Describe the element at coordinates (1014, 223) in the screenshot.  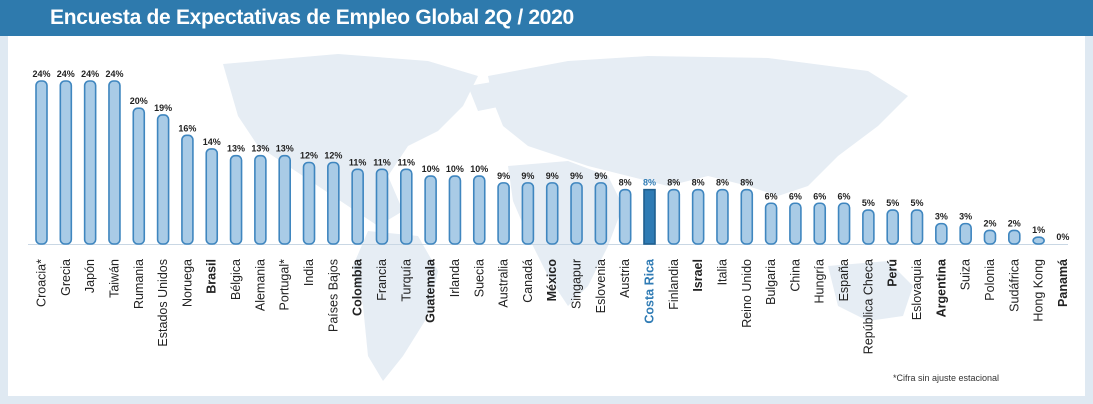
I see `value-label-sudafrica: 2%` at that location.